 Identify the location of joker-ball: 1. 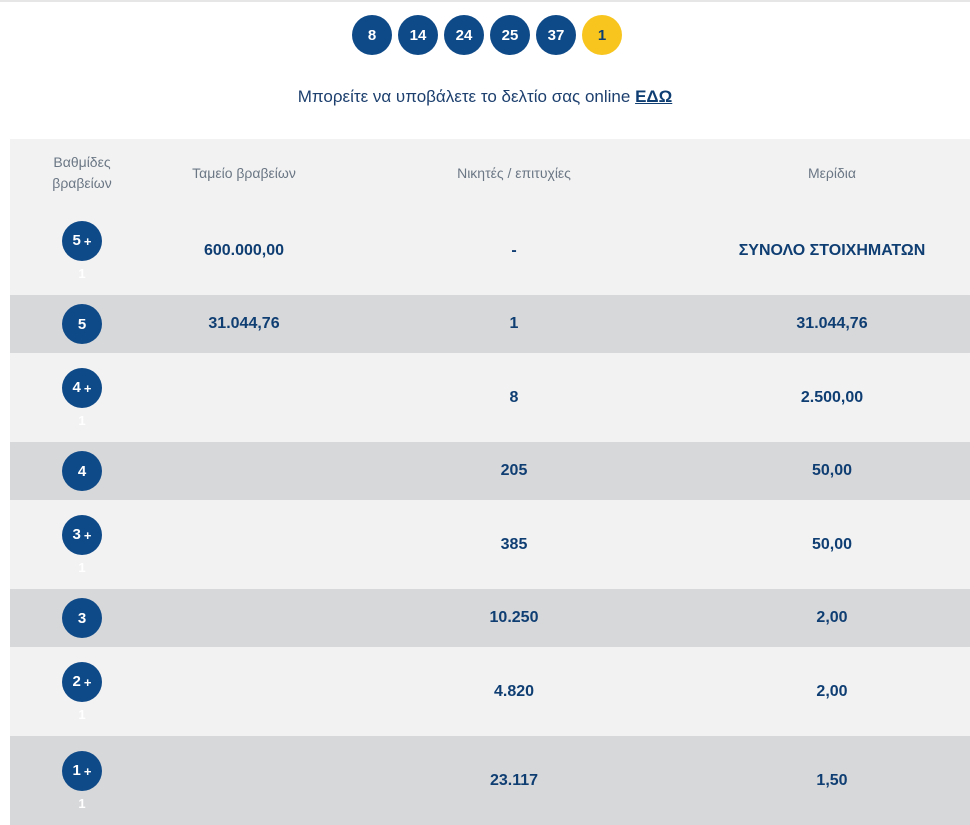
(602, 35).